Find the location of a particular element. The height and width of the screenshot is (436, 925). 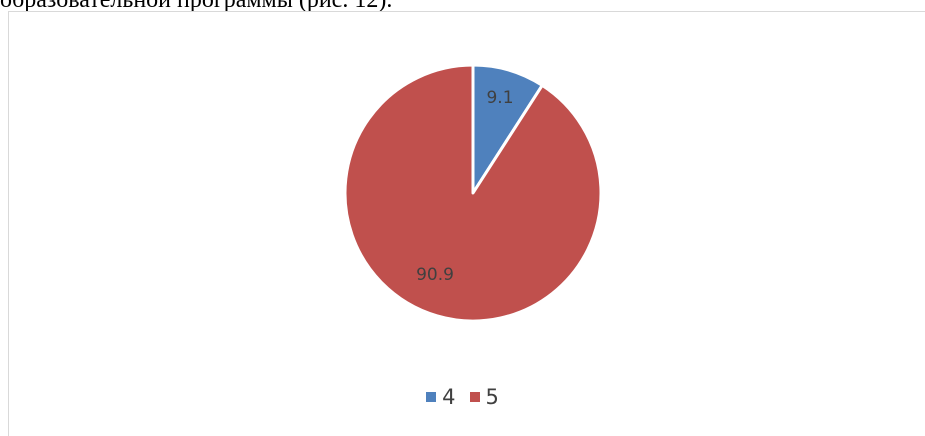

chart-legend: 4 5 is located at coordinates (462, 397).